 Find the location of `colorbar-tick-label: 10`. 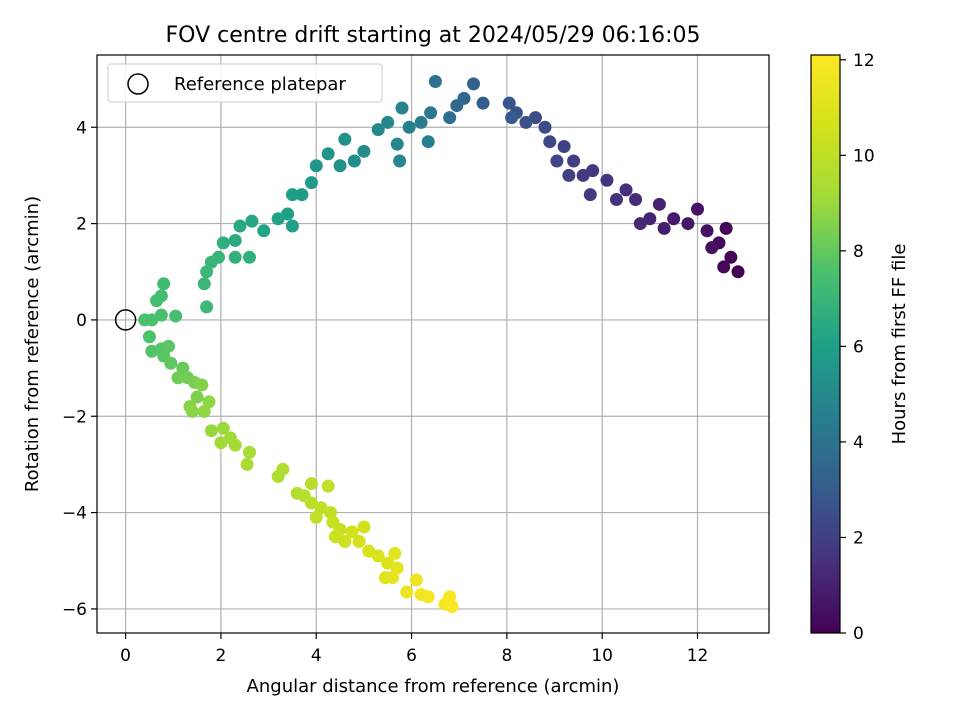

colorbar-tick-label: 10 is located at coordinates (864, 156).